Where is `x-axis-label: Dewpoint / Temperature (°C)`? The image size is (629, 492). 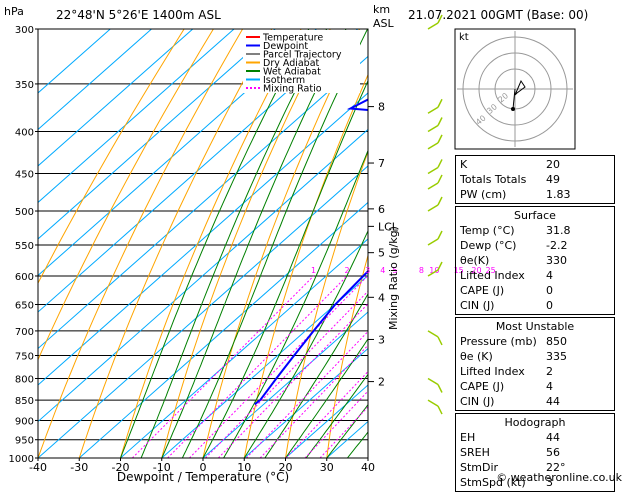 x-axis-label: Dewpoint / Temperature (°C) is located at coordinates (203, 477).